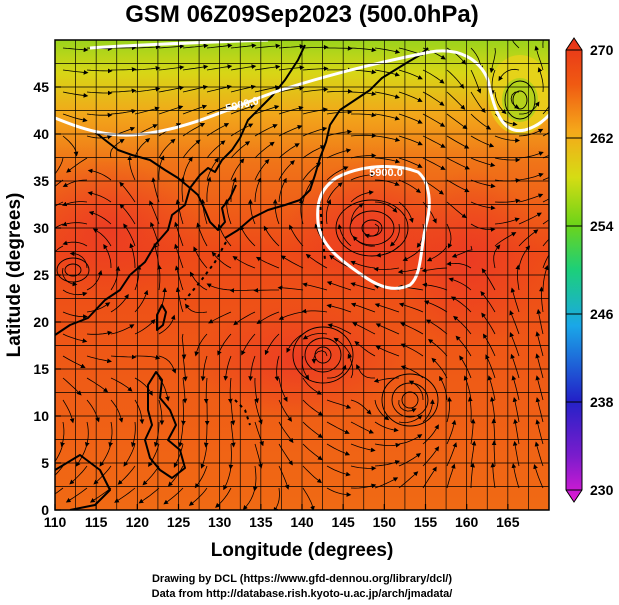 Image resolution: width=619 pixels, height=605 pixels. I want to click on coast-philippines, so click(165, 425).